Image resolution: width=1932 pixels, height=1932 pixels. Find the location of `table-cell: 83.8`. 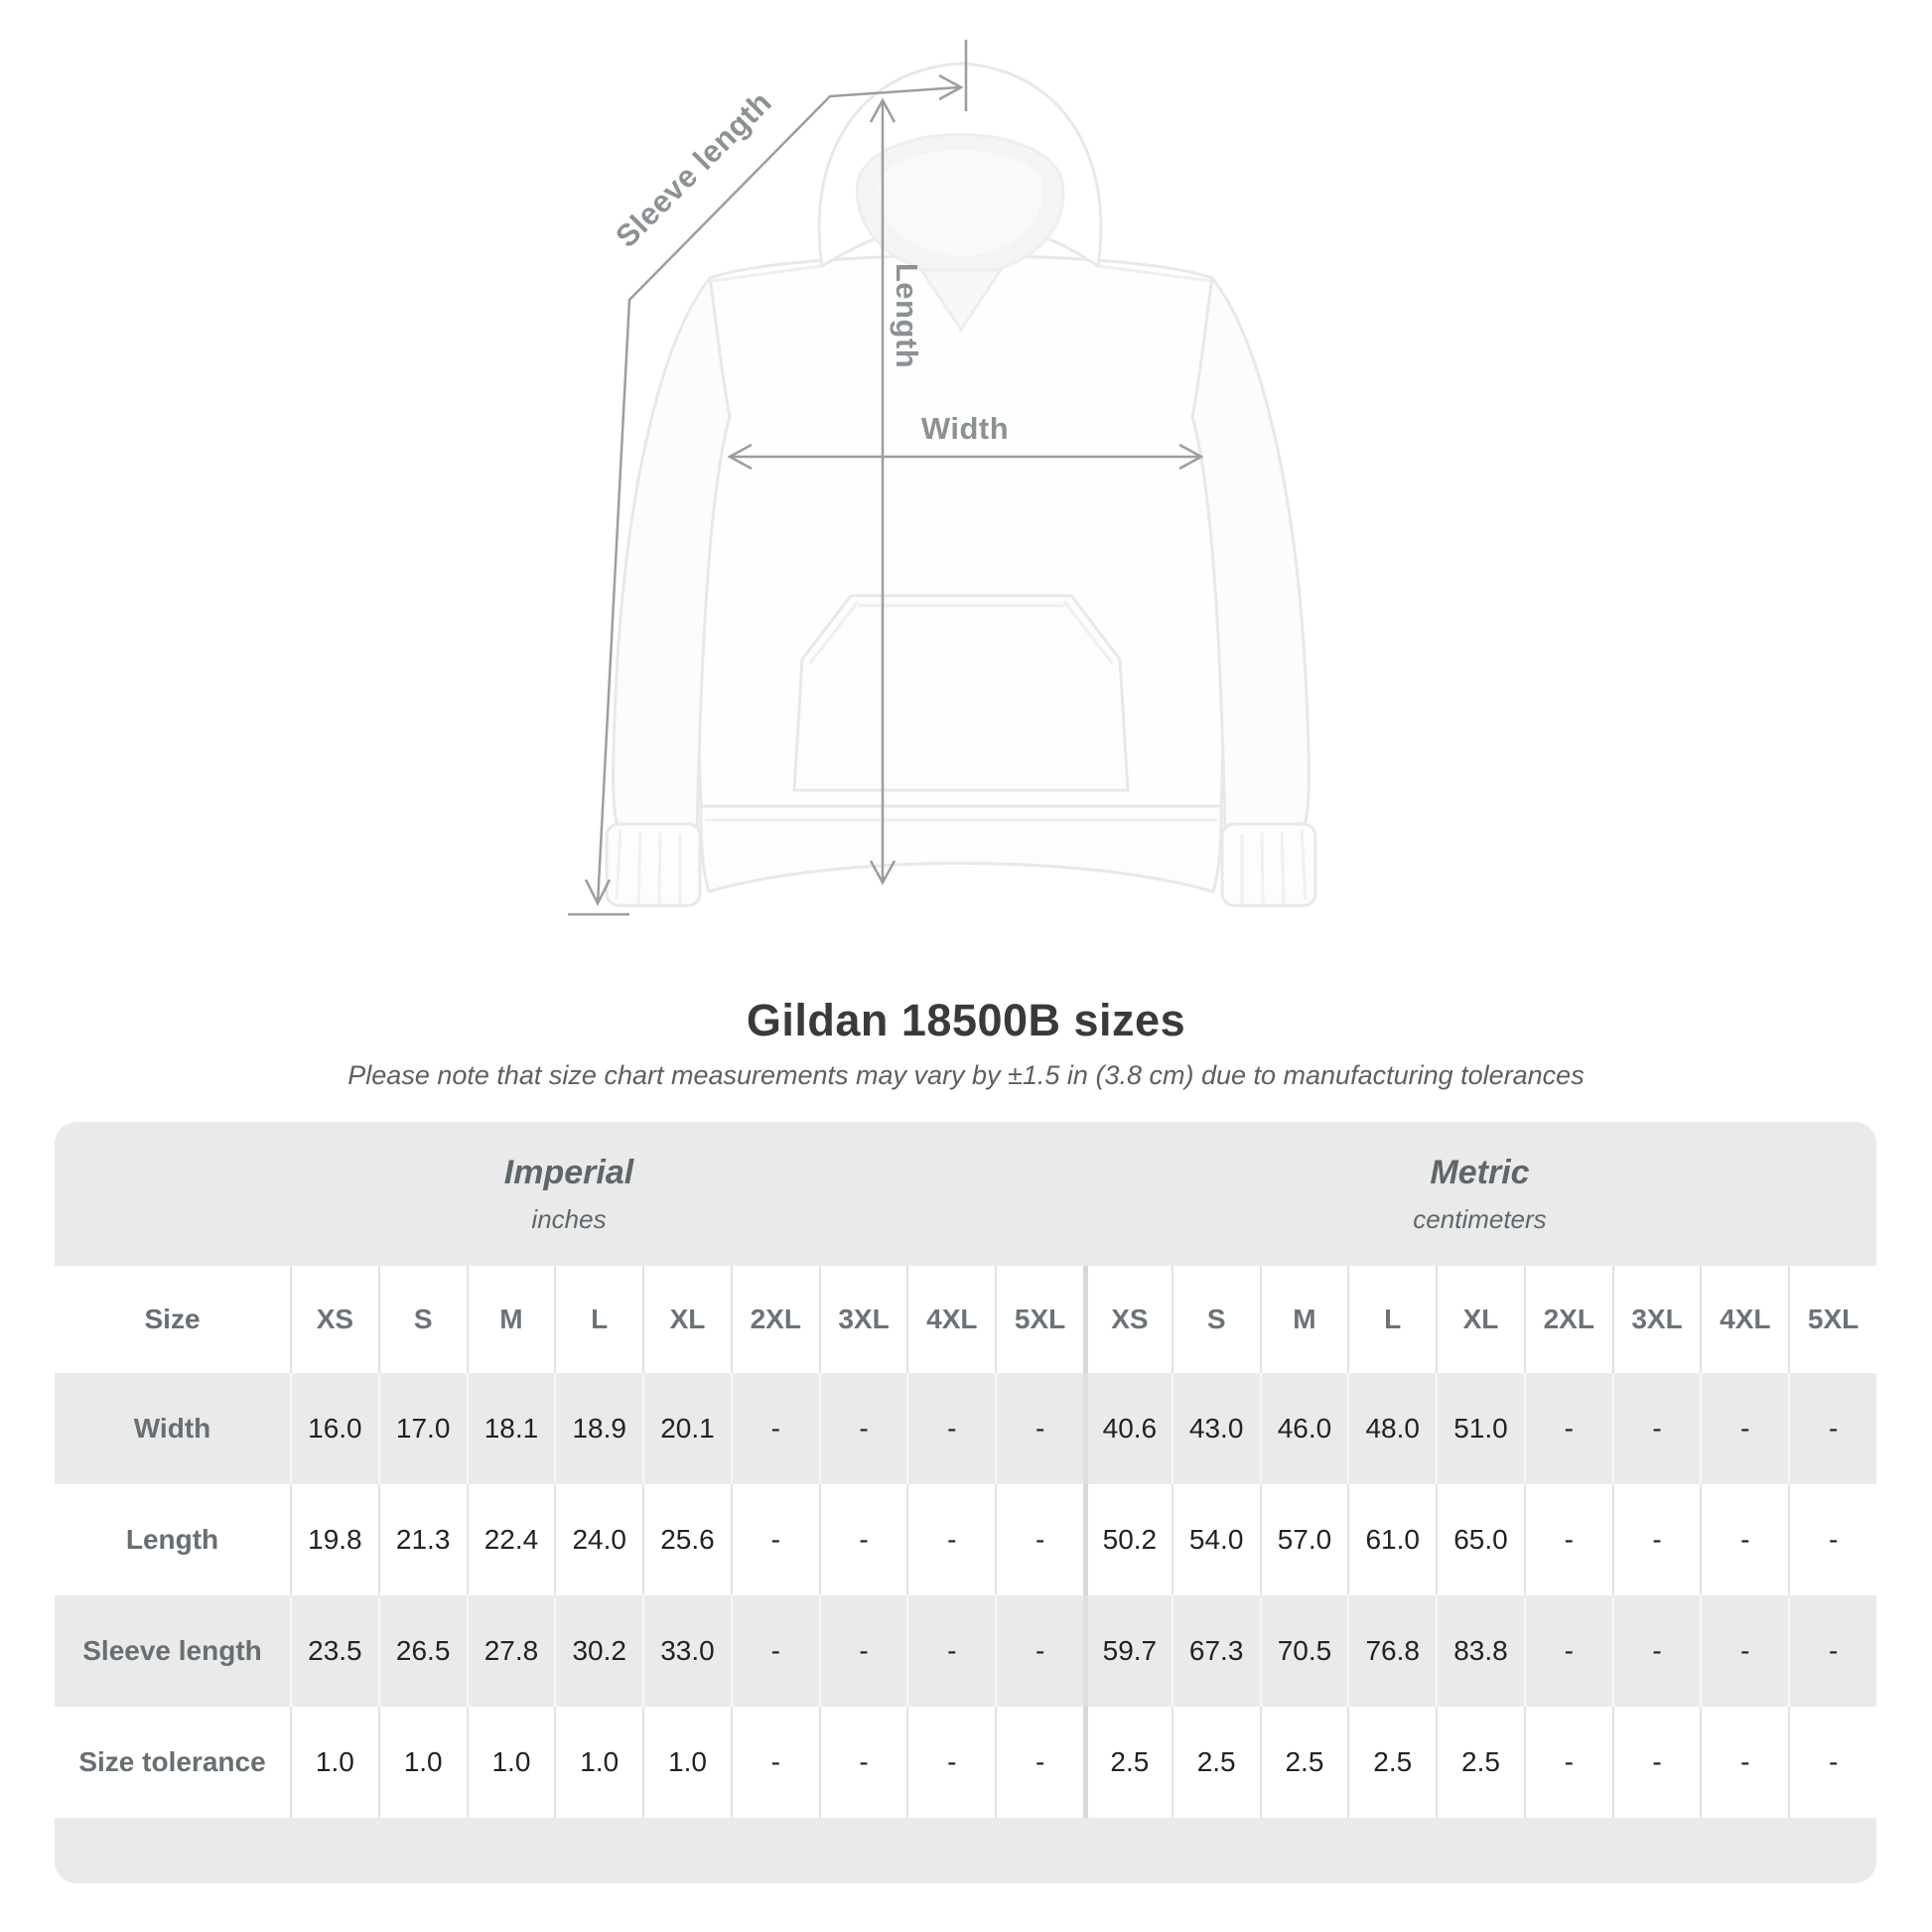

table-cell: 83.8 is located at coordinates (1480, 1651).